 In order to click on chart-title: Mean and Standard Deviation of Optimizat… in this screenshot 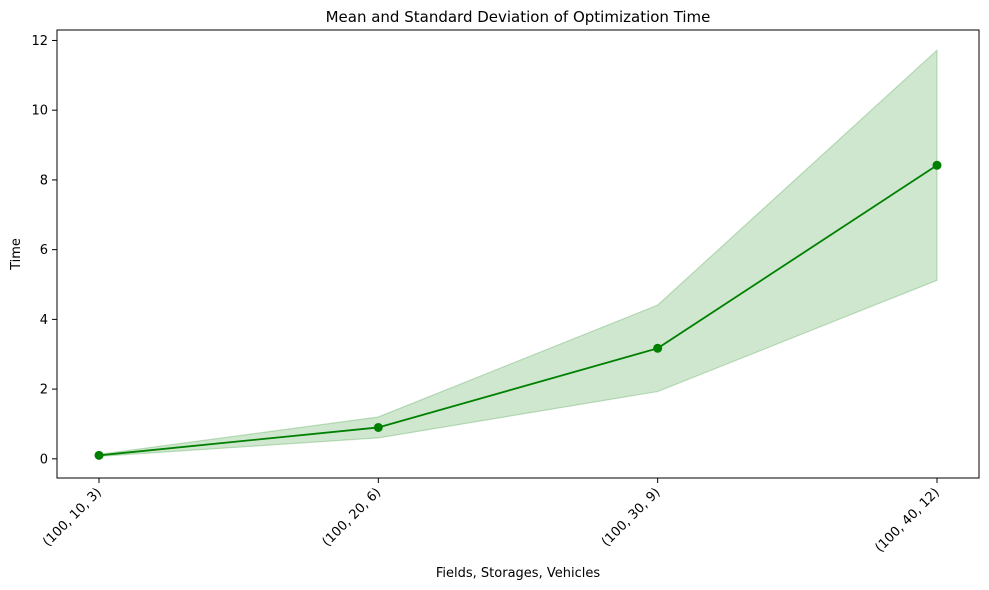, I will do `click(518, 17)`.